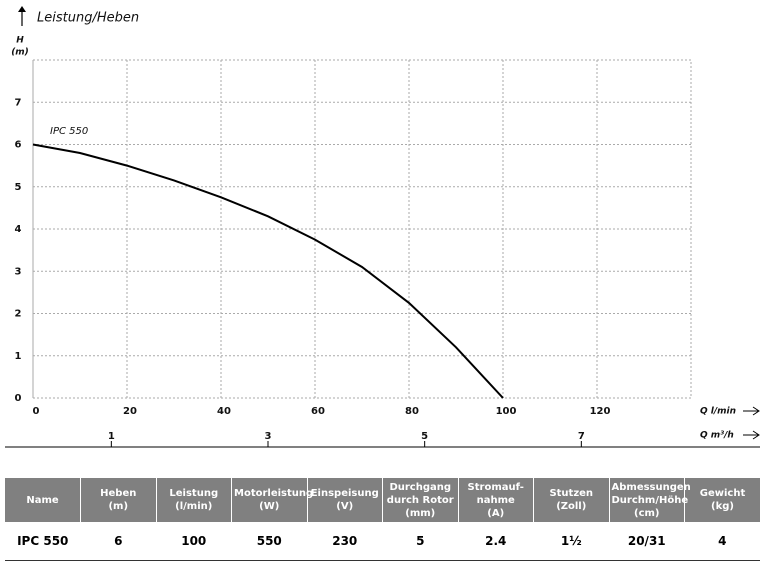 This screenshot has height=565, width=764. Describe the element at coordinates (424, 436) in the screenshot. I see `x2-tick-label: 5` at that location.